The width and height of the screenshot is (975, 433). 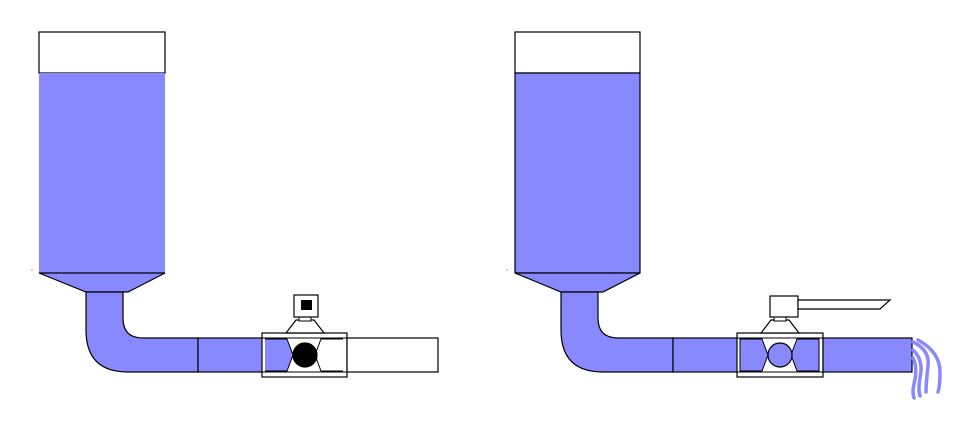 I want to click on valve-seat-fluid-right-out, so click(x=805, y=355).